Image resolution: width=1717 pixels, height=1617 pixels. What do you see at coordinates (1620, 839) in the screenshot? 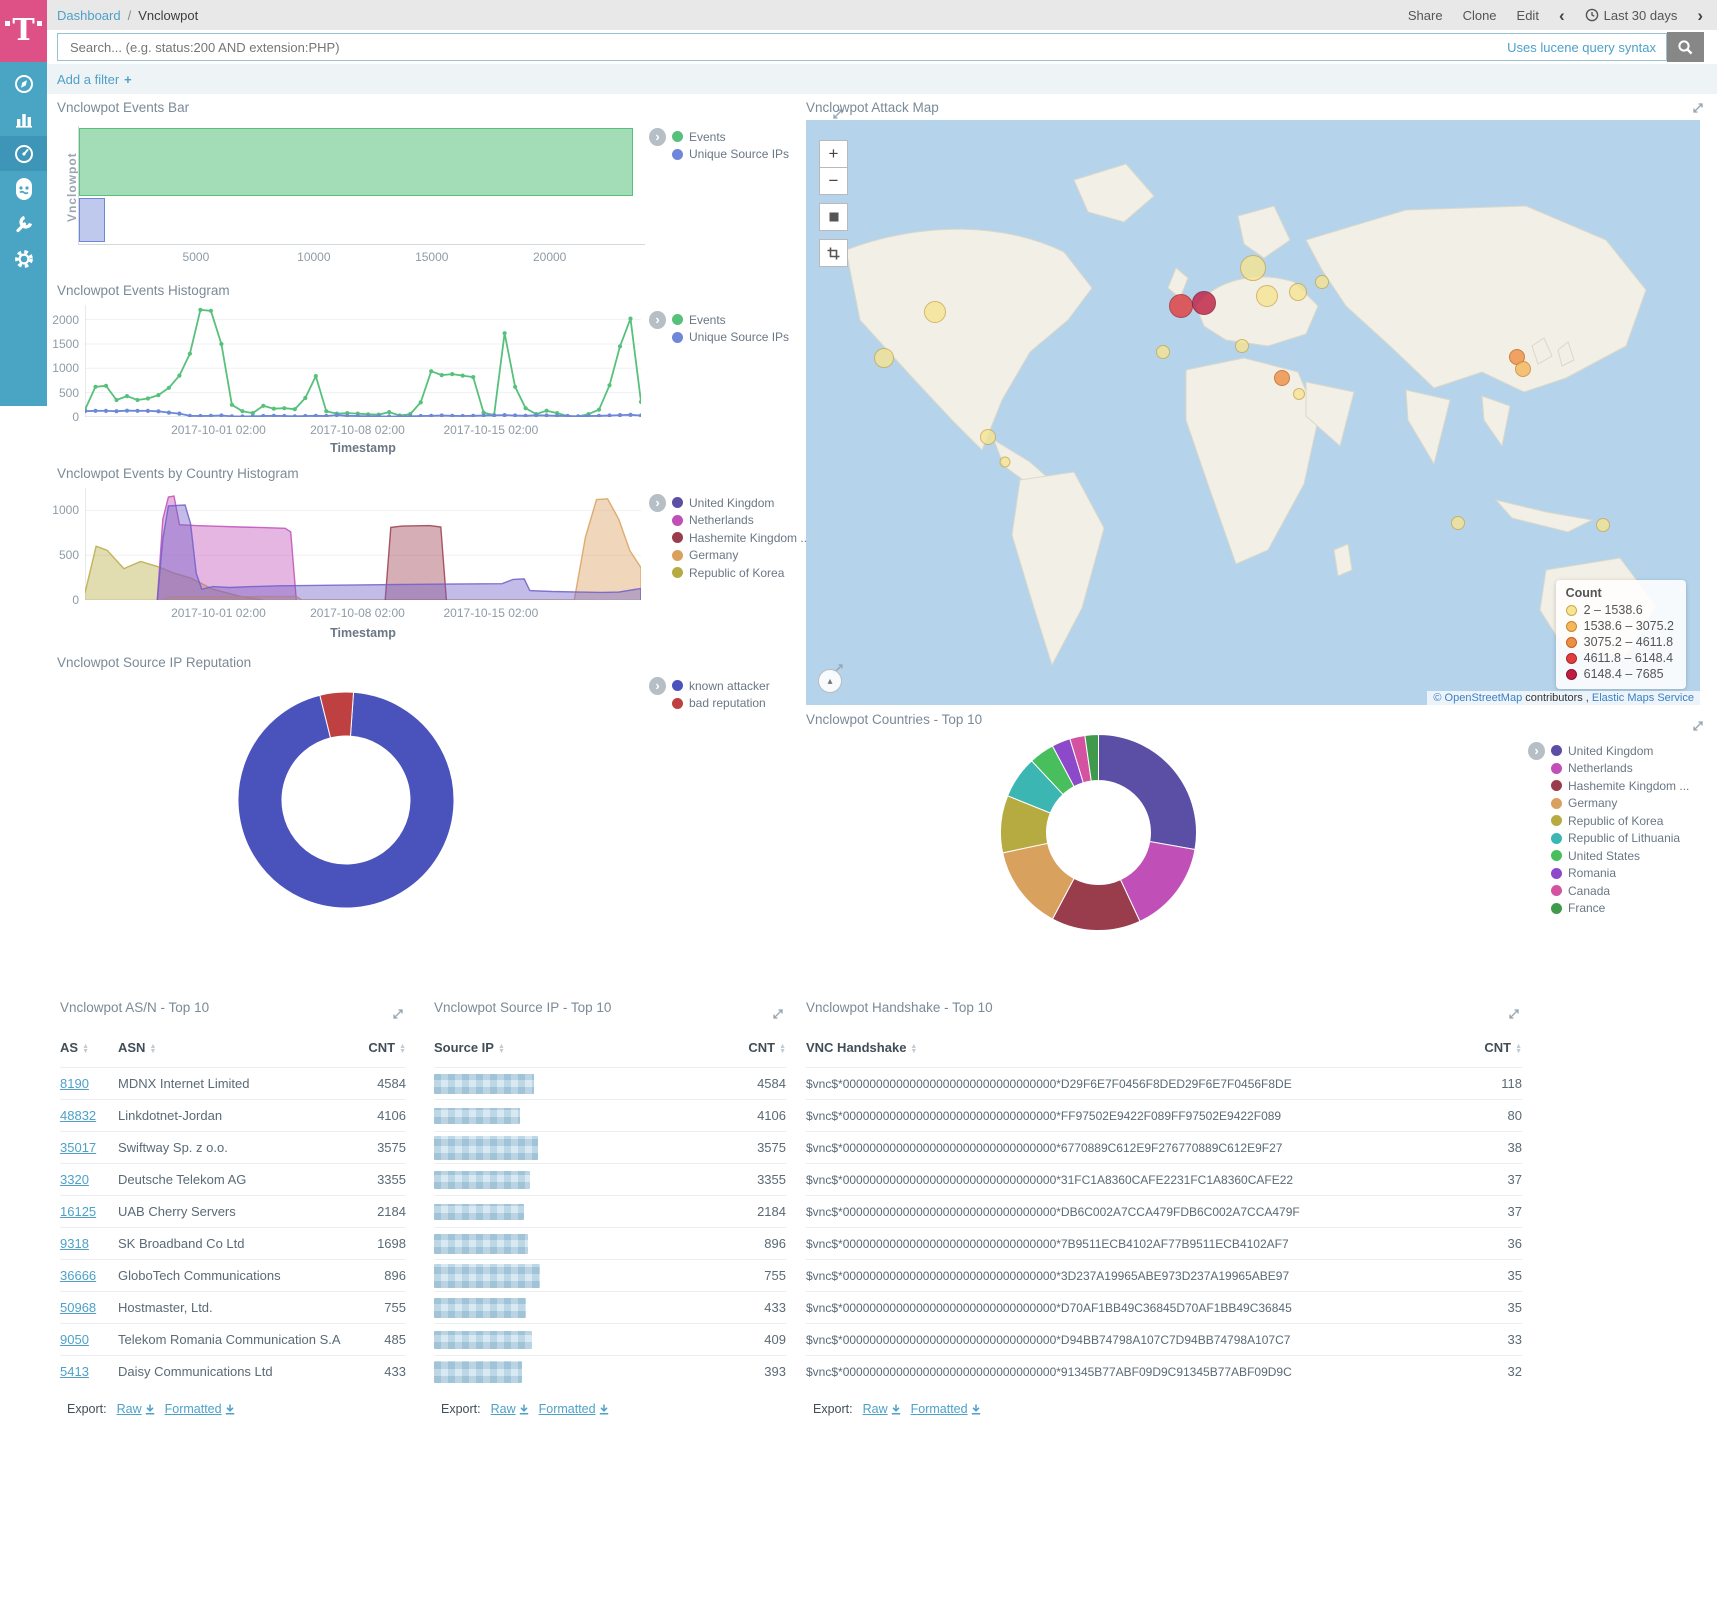
I see `legend-item: Republic of Lithuania` at bounding box center [1620, 839].